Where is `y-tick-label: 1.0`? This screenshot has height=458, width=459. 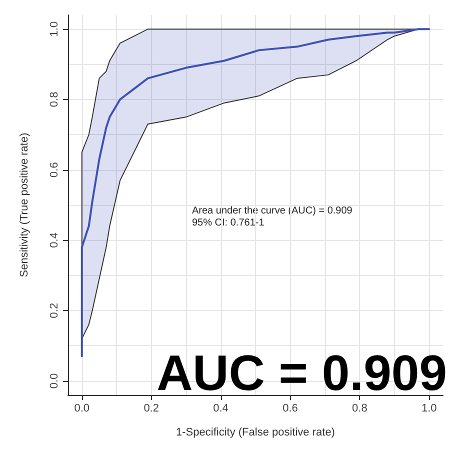 y-tick-label: 1.0 is located at coordinates (54, 29).